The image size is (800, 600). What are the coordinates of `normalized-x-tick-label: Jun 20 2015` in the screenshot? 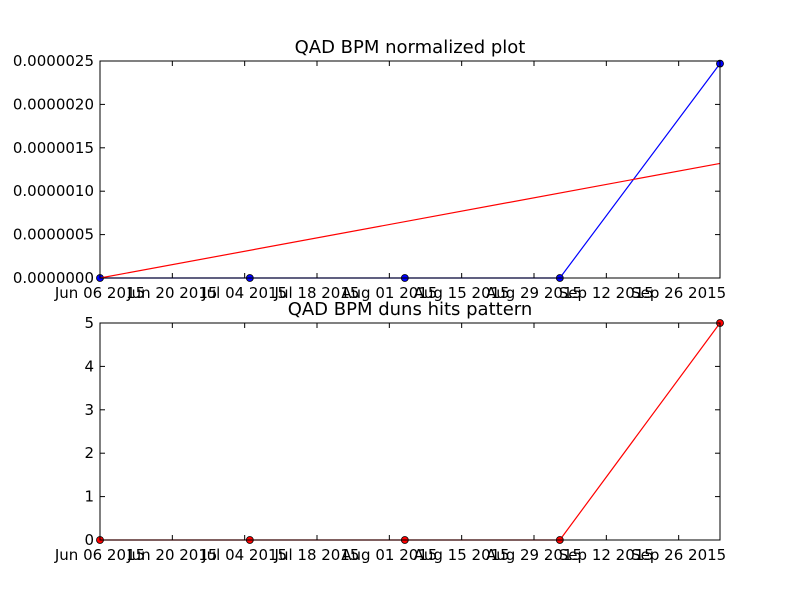 It's located at (171, 293).